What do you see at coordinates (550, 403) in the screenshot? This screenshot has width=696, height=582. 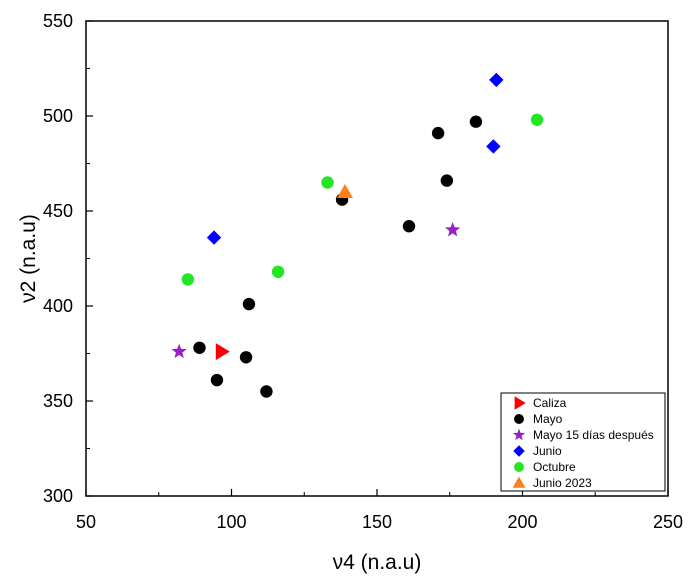 I see `legend-label: Caliza` at bounding box center [550, 403].